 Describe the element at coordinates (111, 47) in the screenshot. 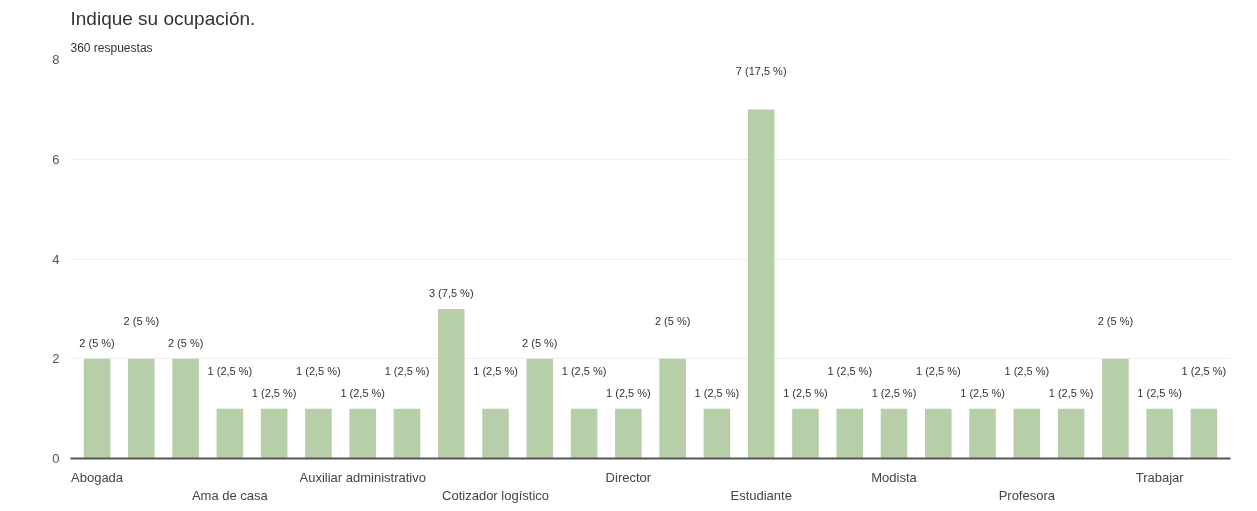

I see `chart-subtitle: 360 respuestas` at that location.